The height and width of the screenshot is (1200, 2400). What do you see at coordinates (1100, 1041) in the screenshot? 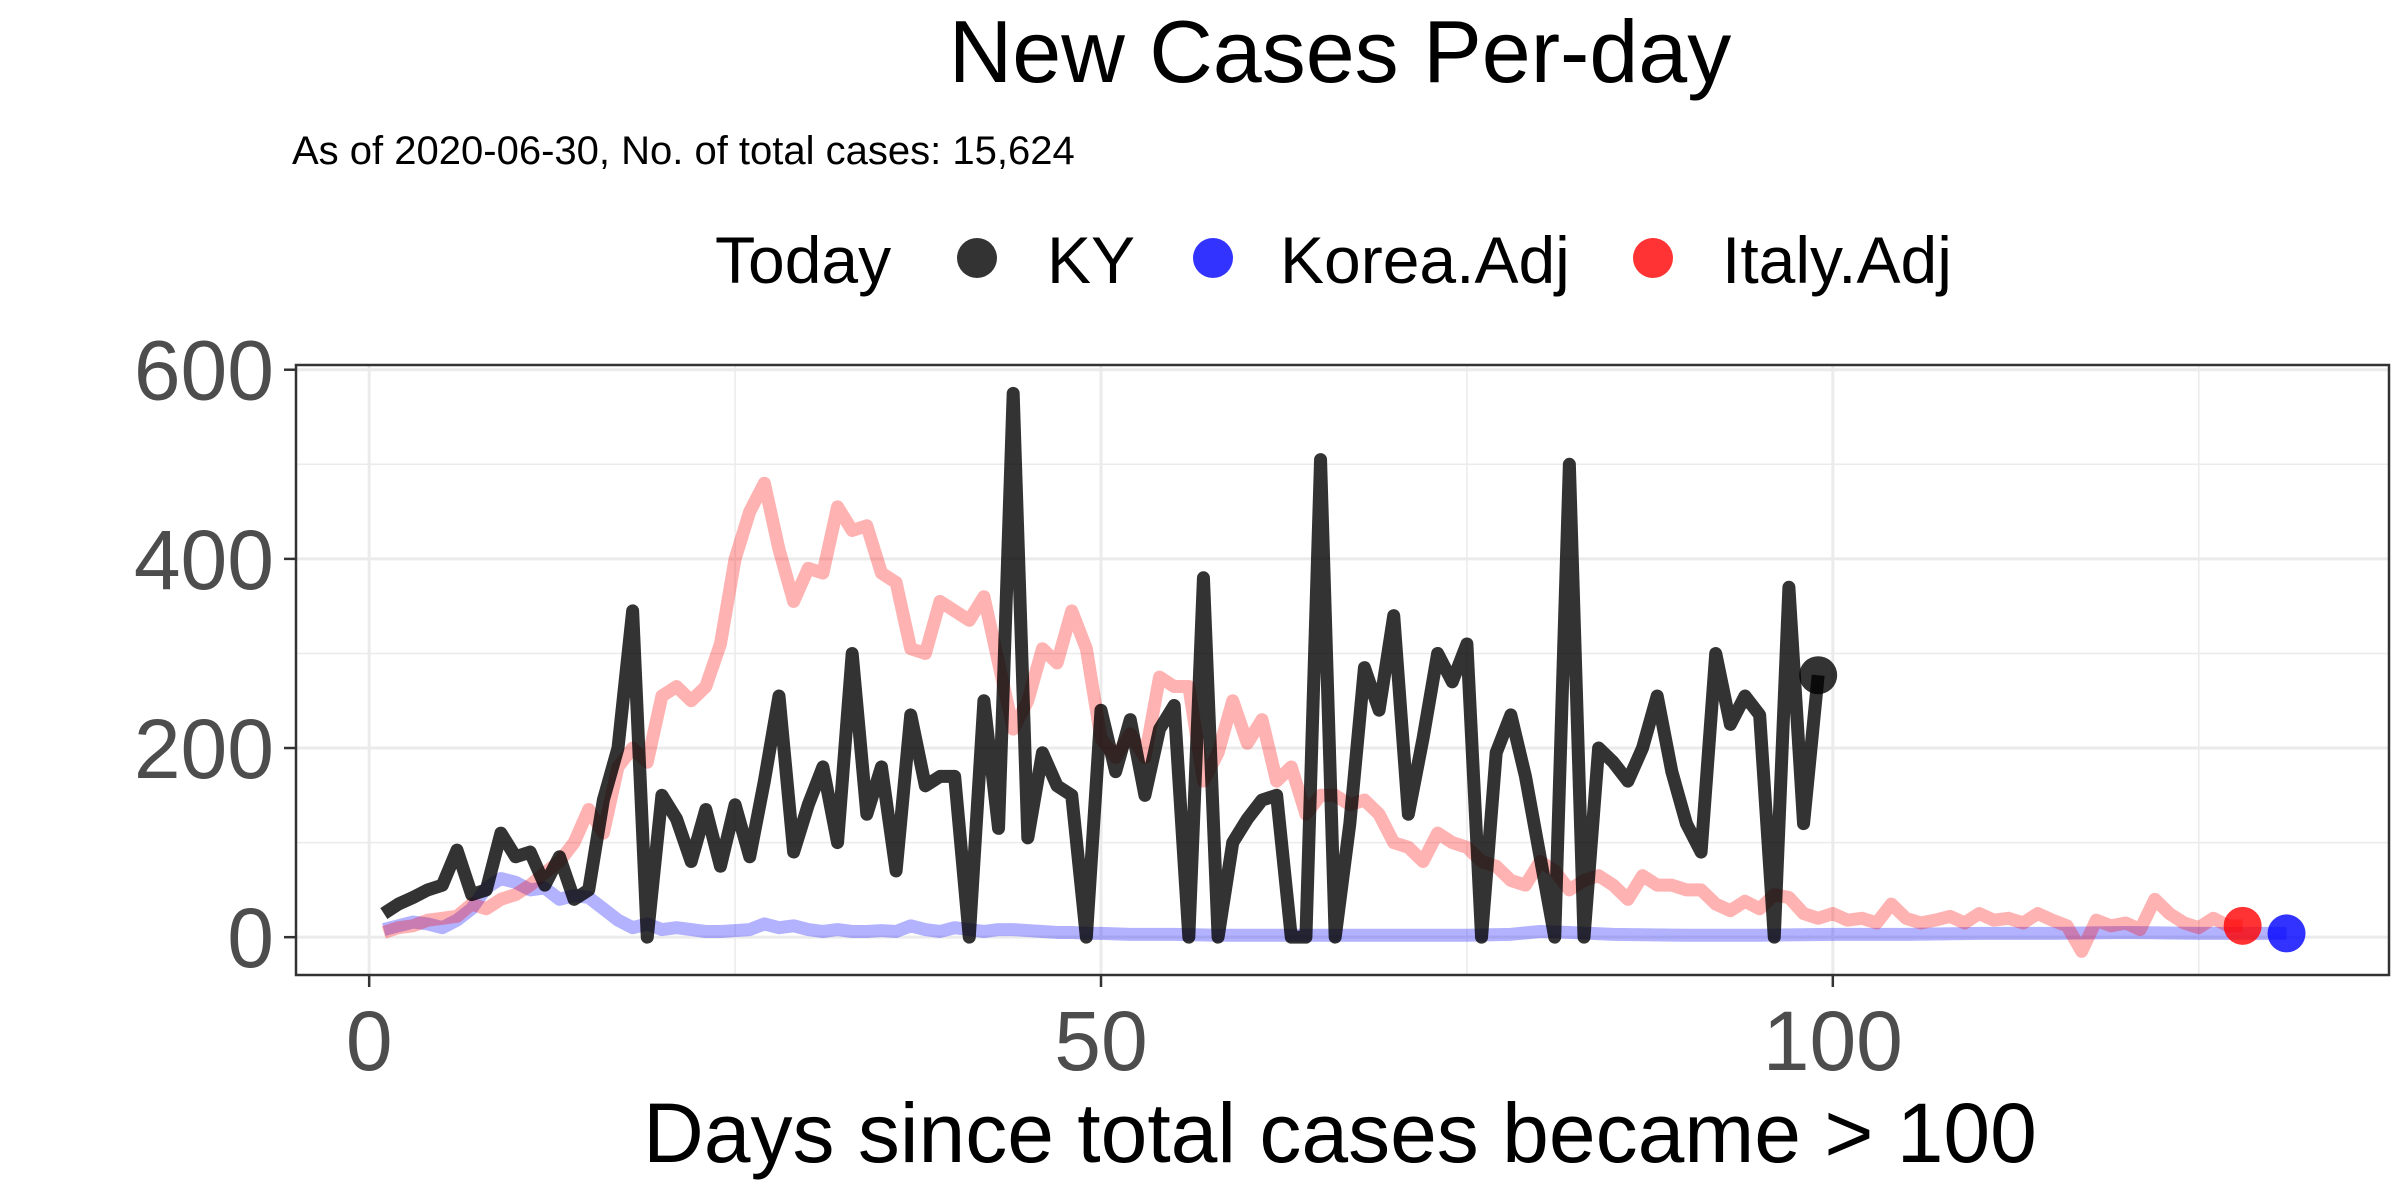
I see `x-tick-label-50: 50` at bounding box center [1100, 1041].